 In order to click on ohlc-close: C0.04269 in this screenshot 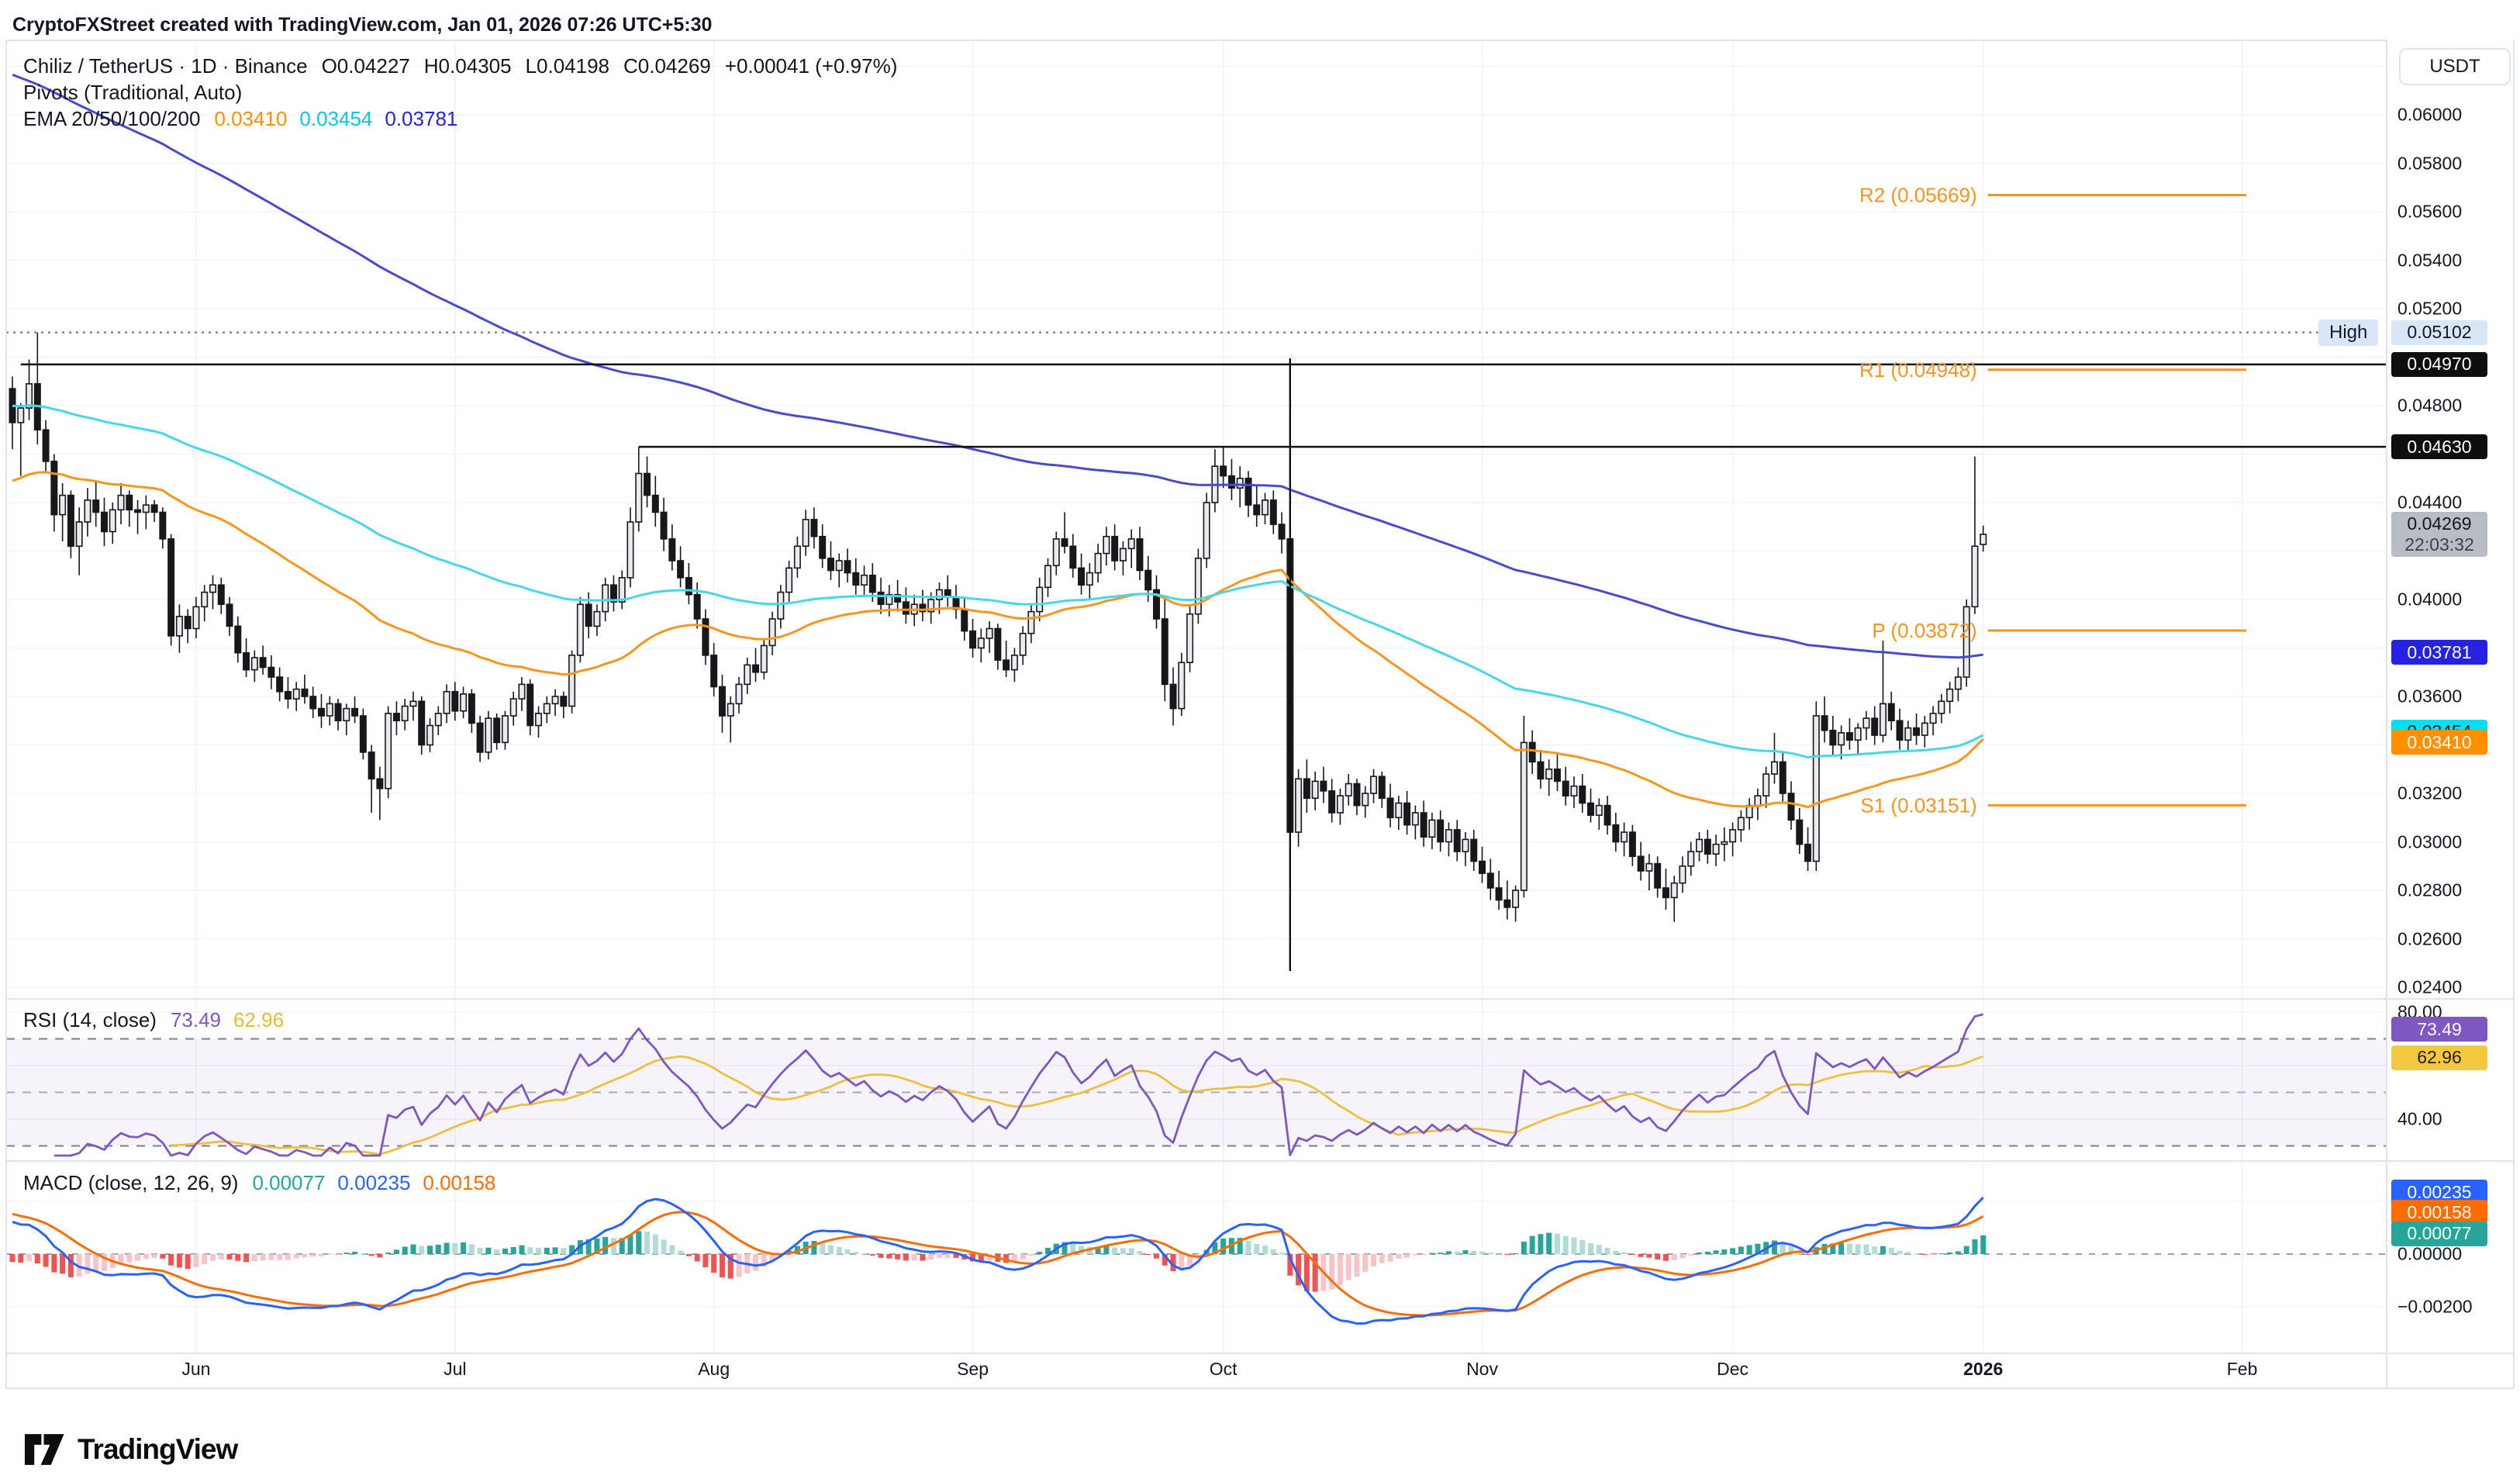, I will do `click(667, 66)`.